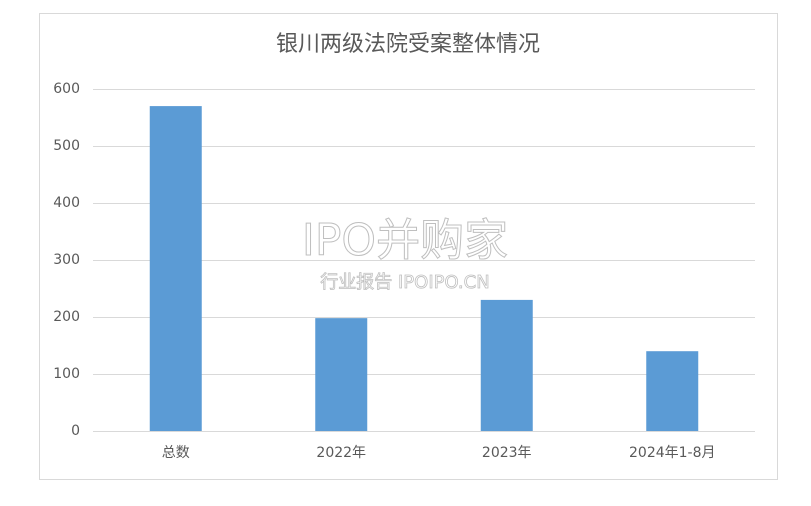 This screenshot has height=506, width=811. What do you see at coordinates (176, 453) in the screenshot?
I see `x-tick-label: 总数` at bounding box center [176, 453].